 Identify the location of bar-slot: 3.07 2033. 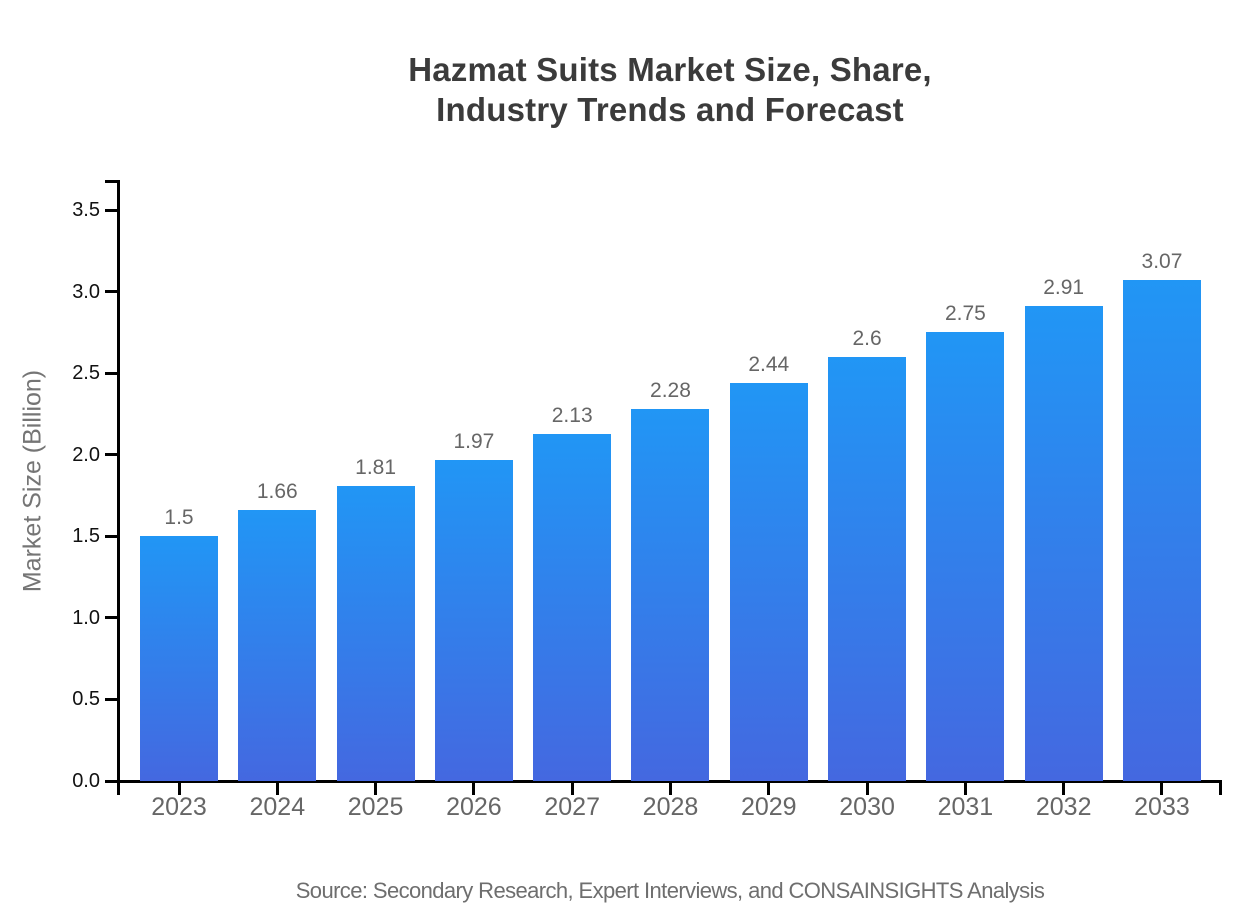
(1161, 500).